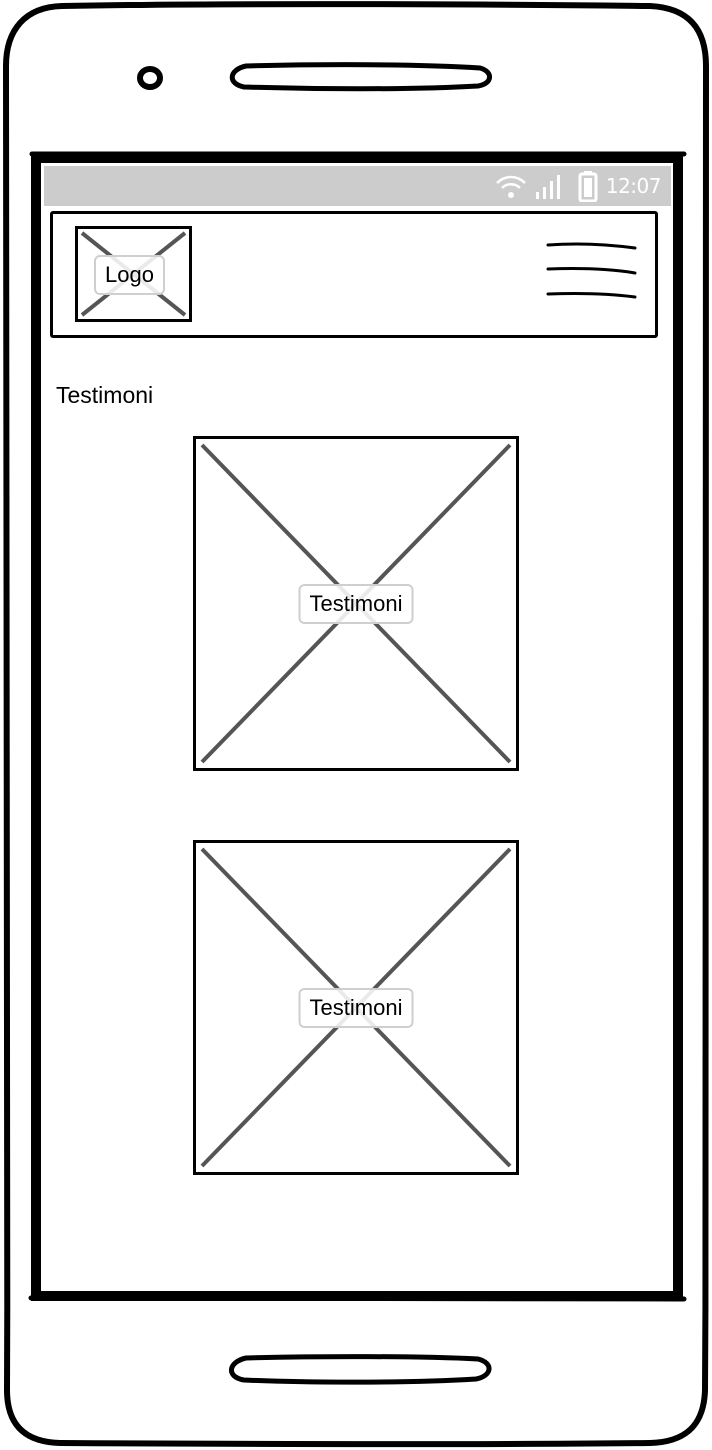 The image size is (712, 1450). I want to click on logo: Logo, so click(133, 274).